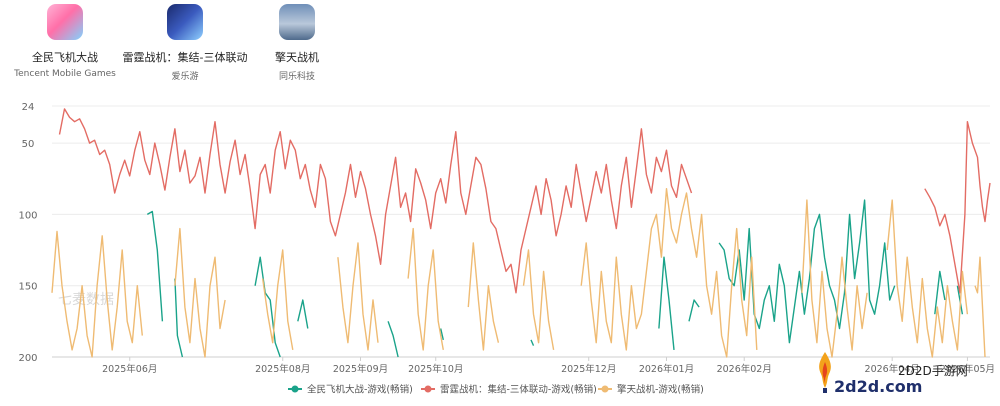  I want to click on y-tick-label: 50, so click(28, 144).